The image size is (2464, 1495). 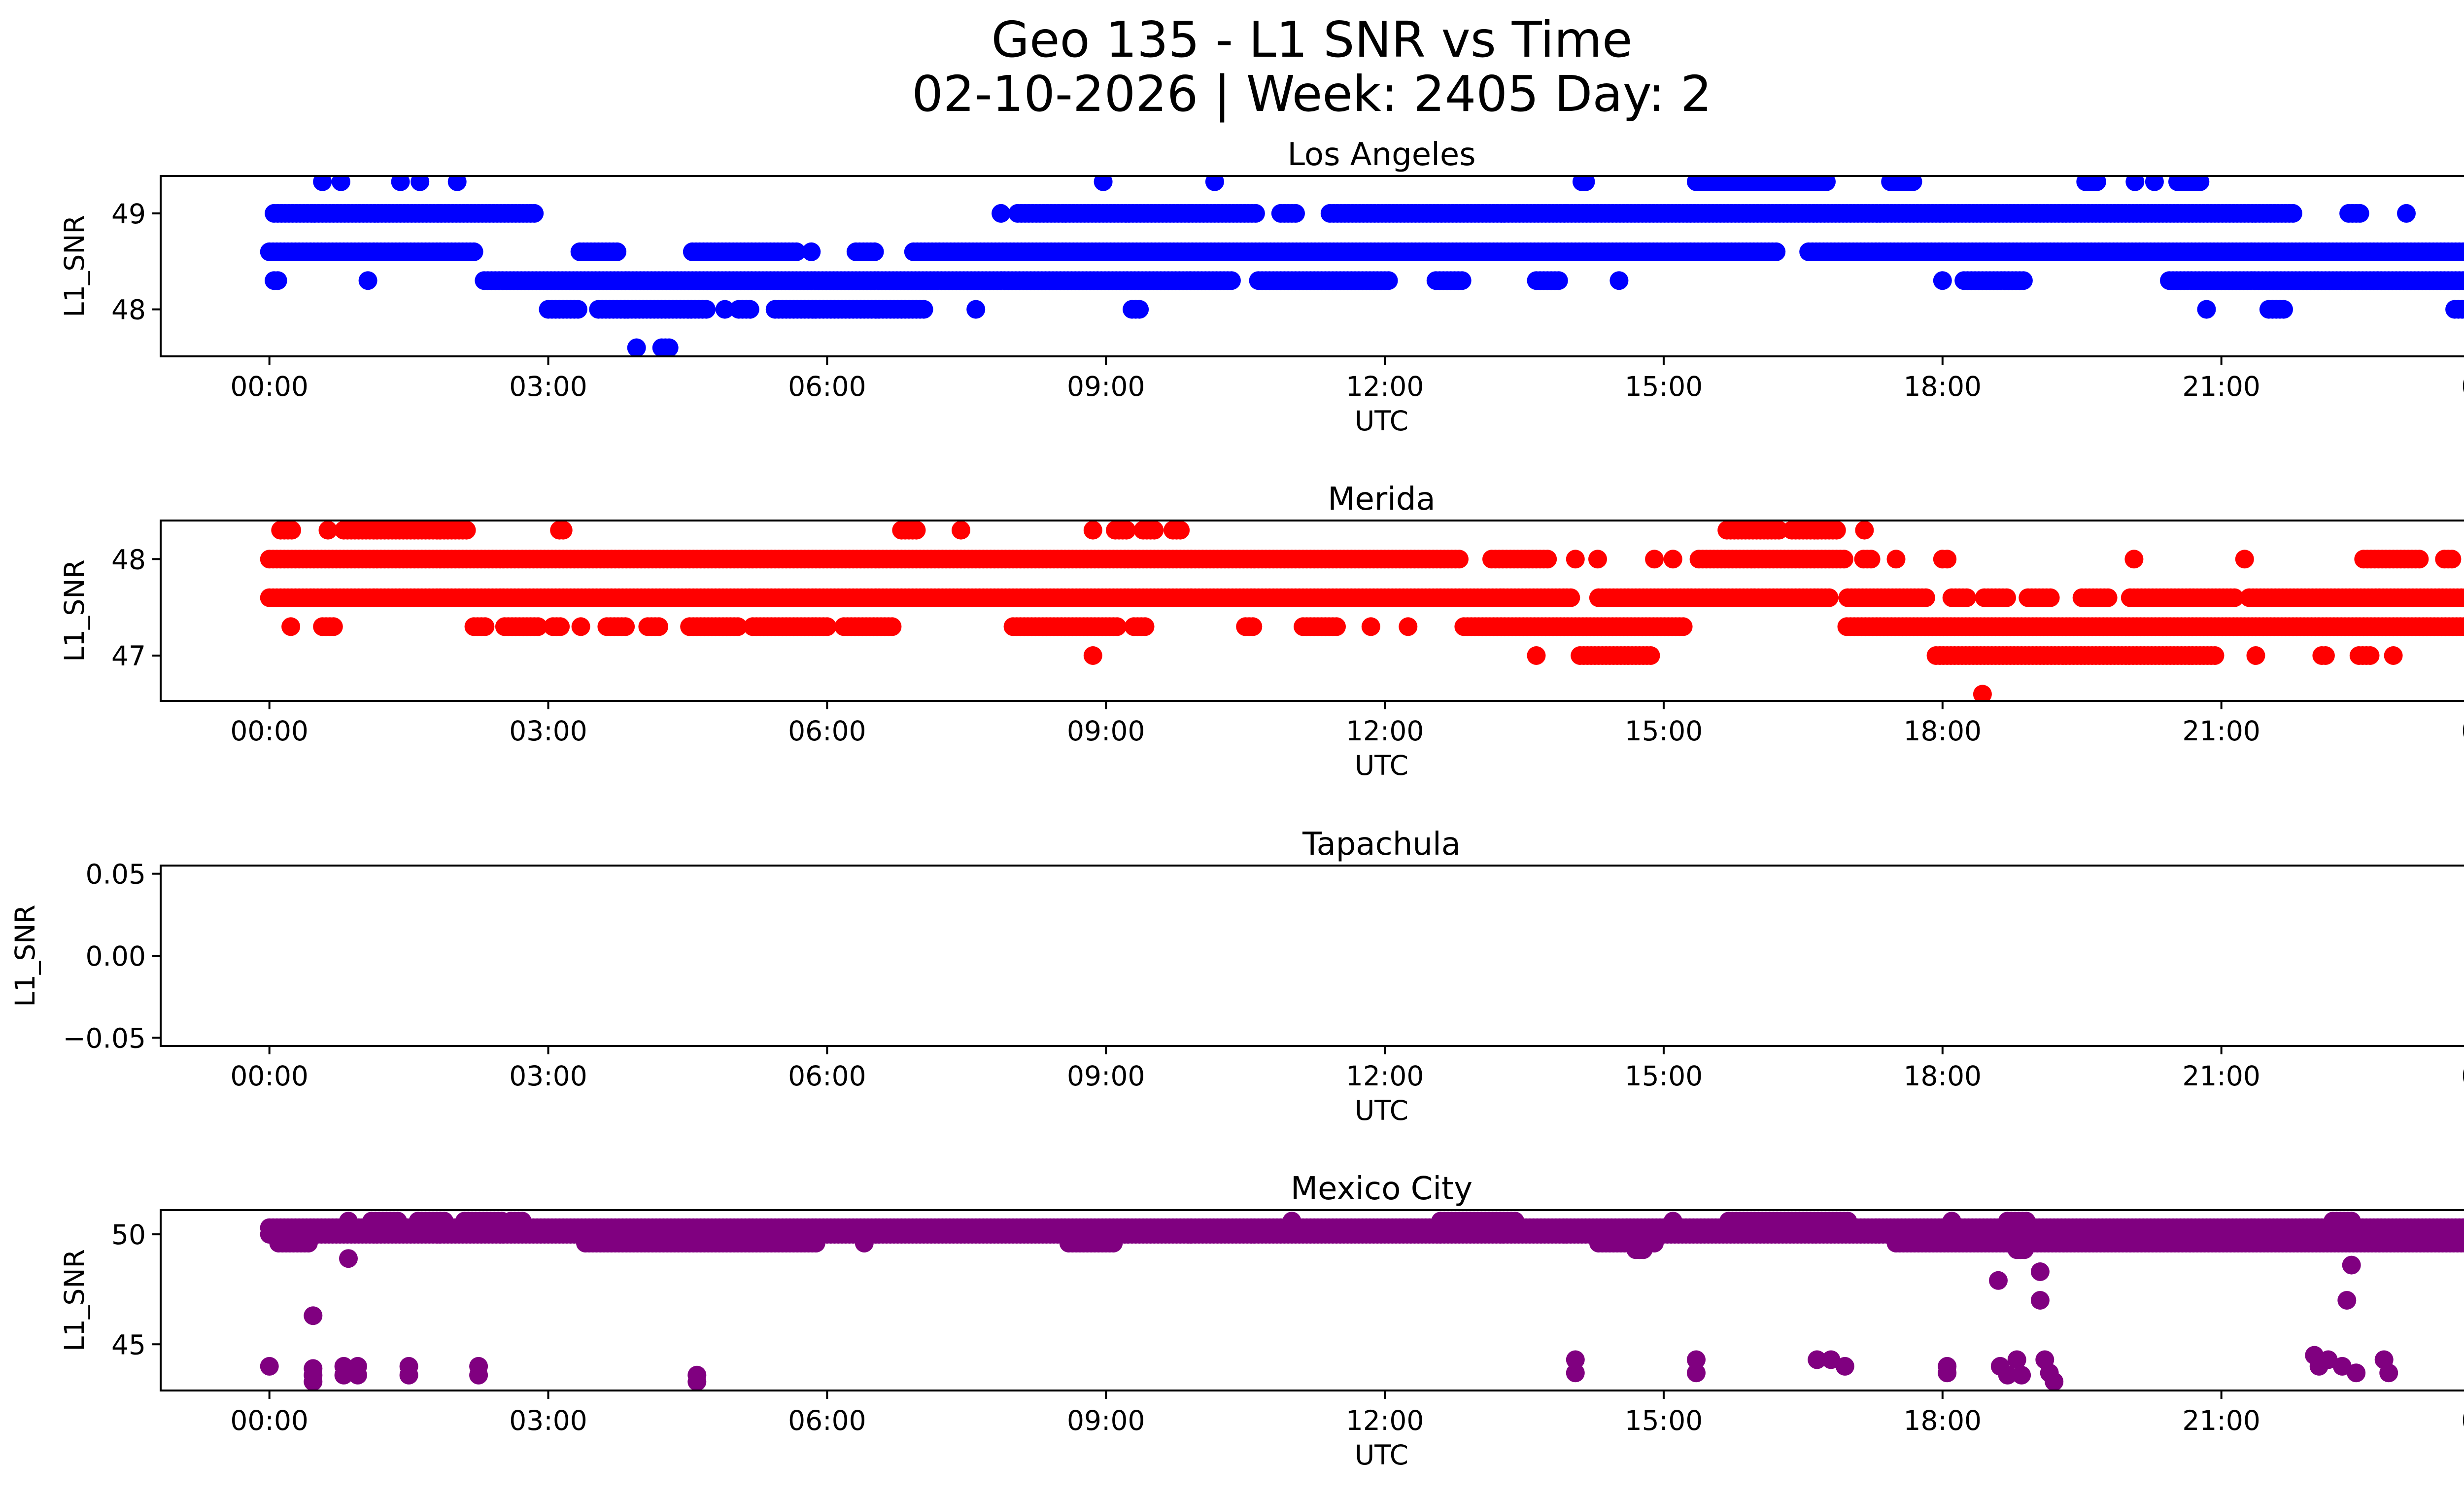 What do you see at coordinates (1664, 386) in the screenshot?
I see `x-tick-label: 15:00` at bounding box center [1664, 386].